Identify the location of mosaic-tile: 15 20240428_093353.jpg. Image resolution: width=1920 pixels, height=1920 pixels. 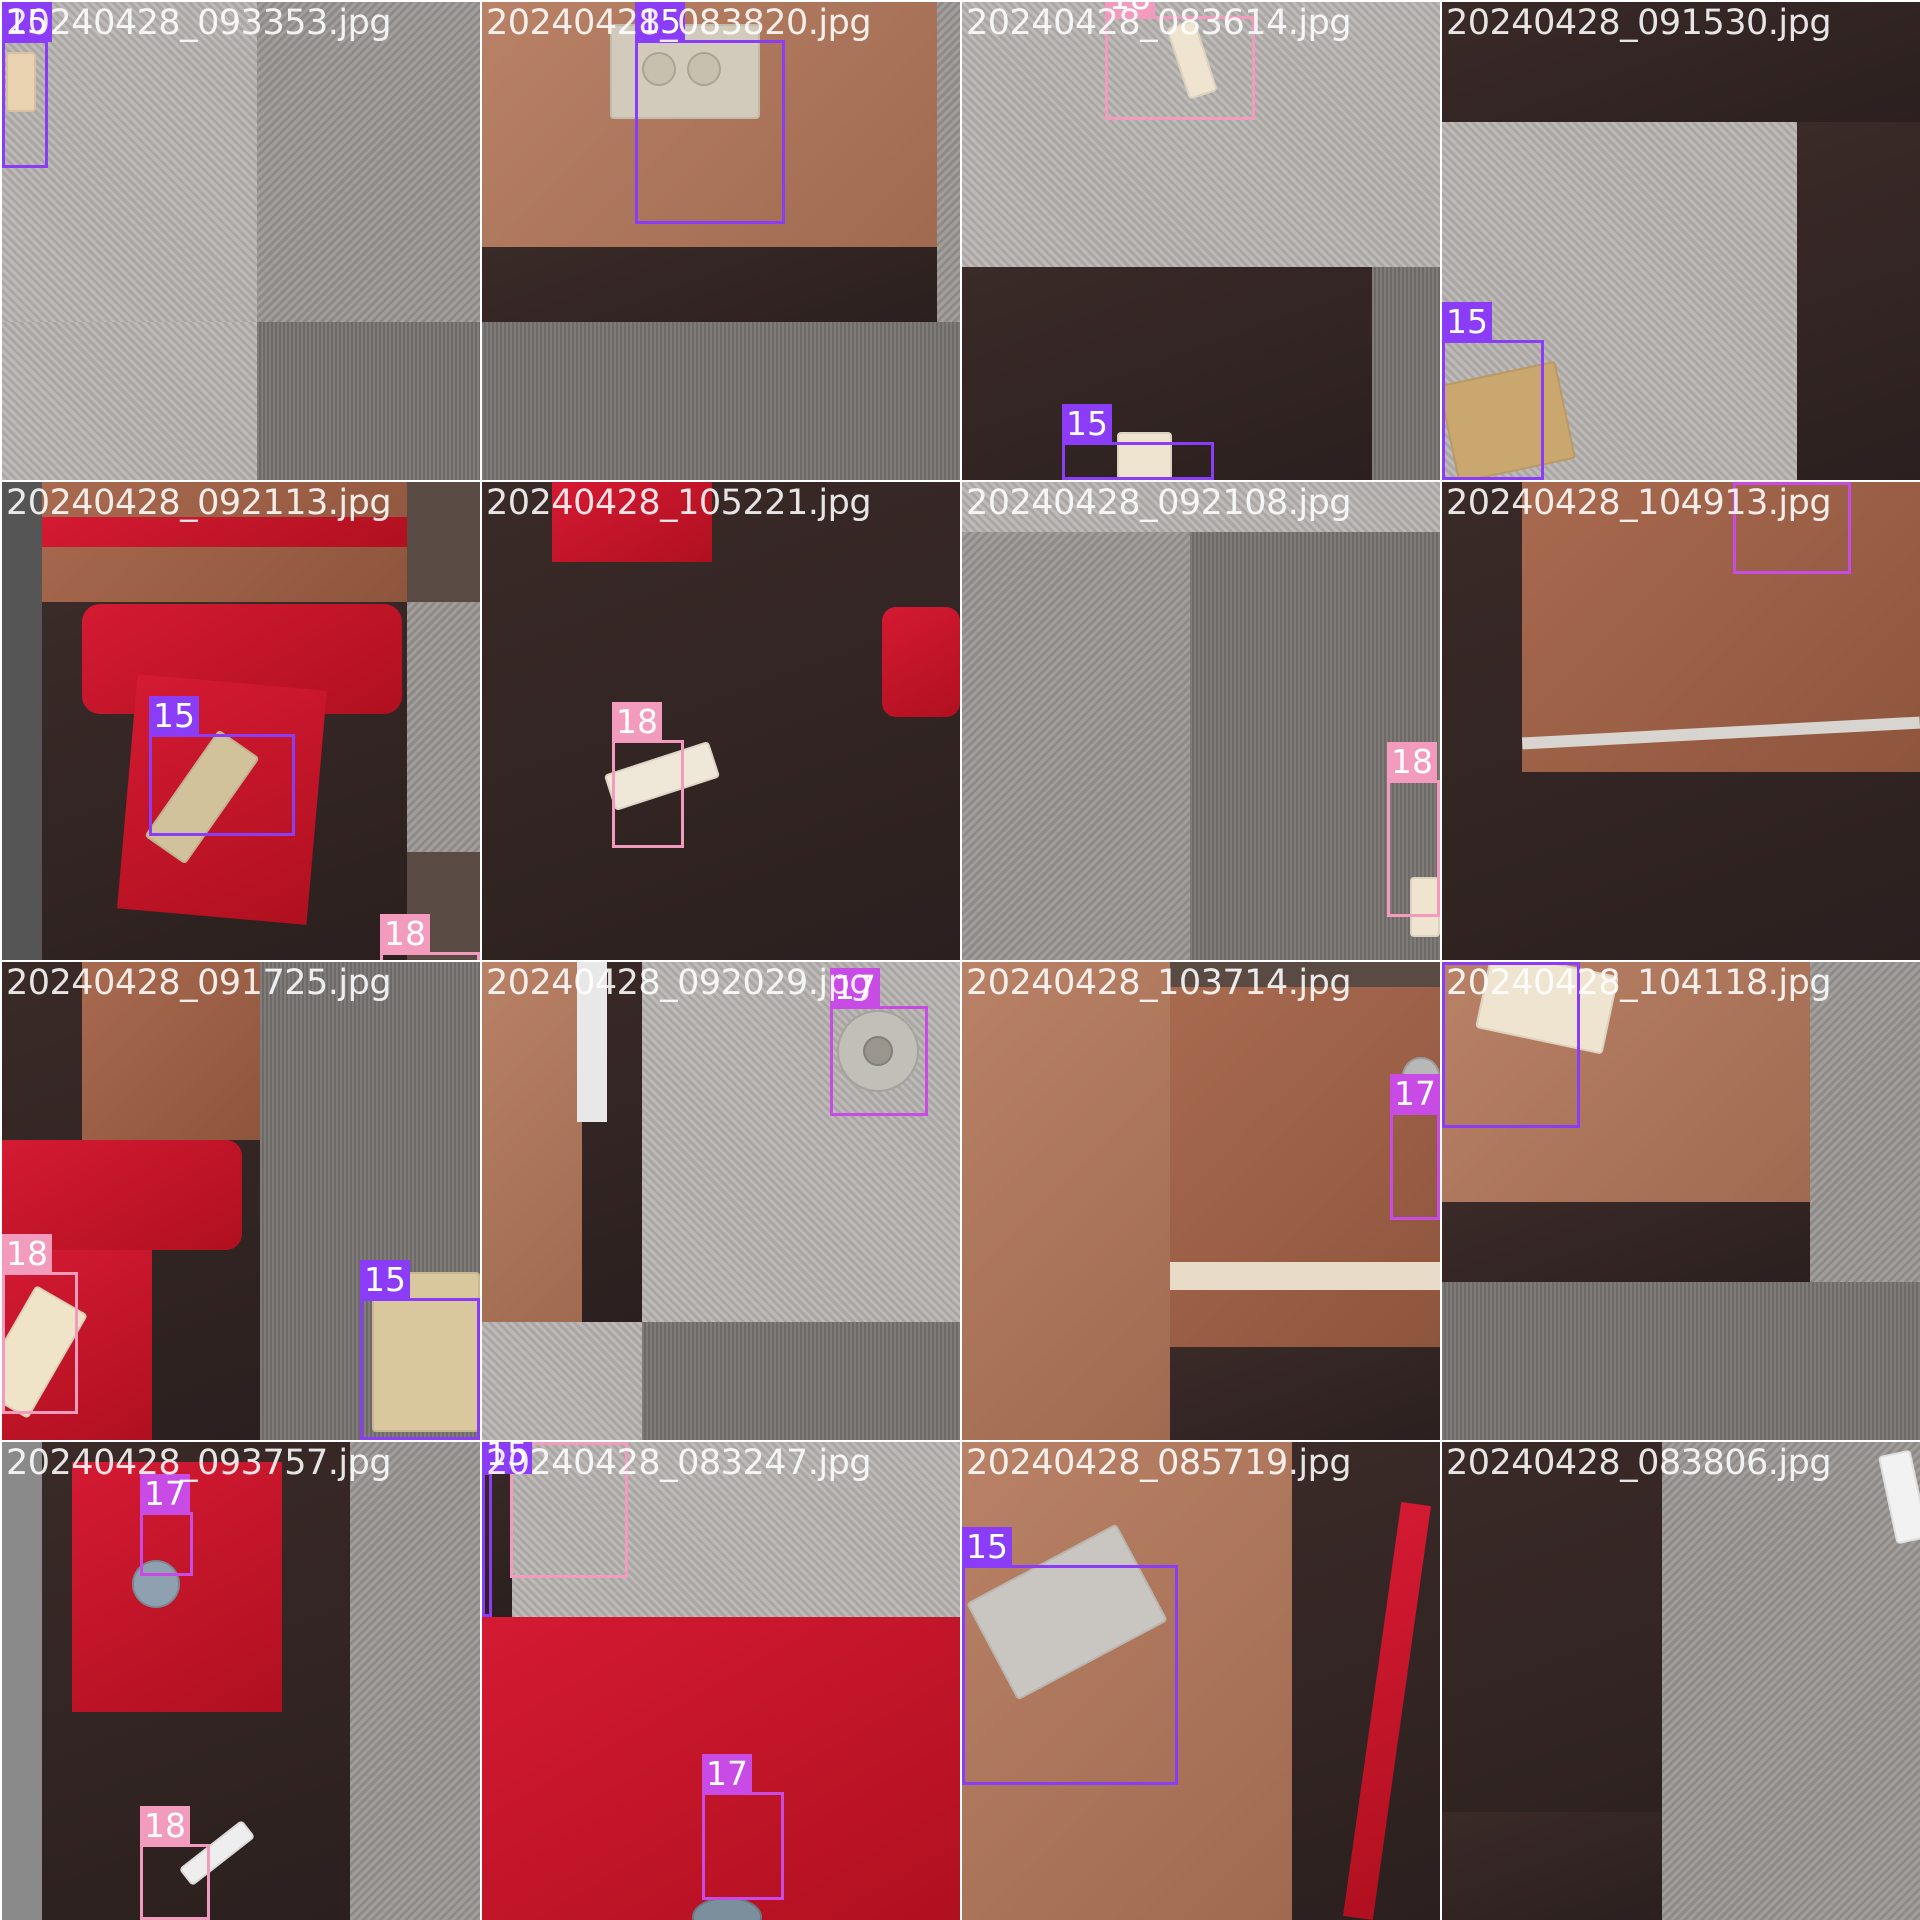
(241, 241).